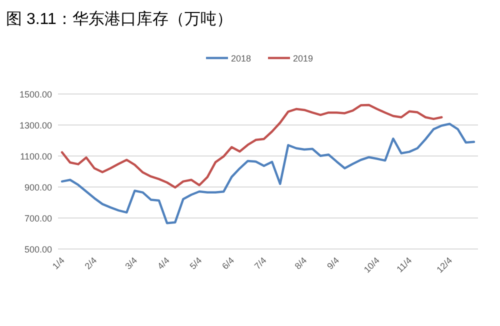 Image resolution: width=500 pixels, height=326 pixels. Describe the element at coordinates (90, 263) in the screenshot. I see `x-tick-label: 2/4` at that location.